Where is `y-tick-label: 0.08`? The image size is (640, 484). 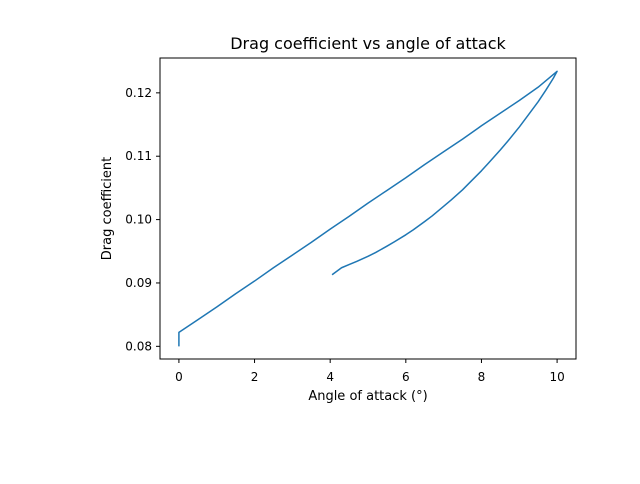
y-tick-label: 0.08 is located at coordinates (138, 346).